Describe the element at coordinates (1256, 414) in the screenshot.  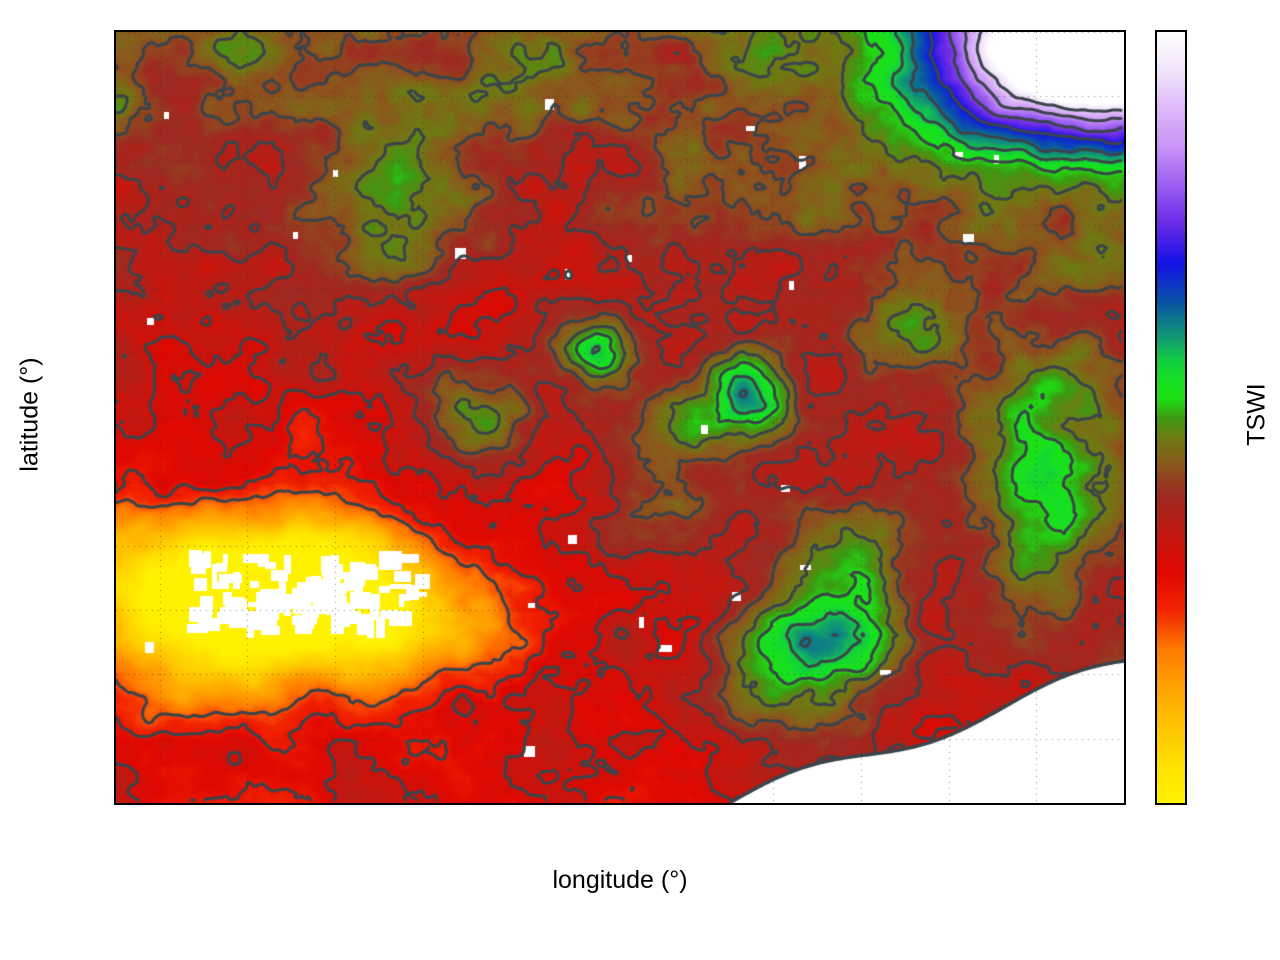
I see `colorbar-title: TSWI` at that location.